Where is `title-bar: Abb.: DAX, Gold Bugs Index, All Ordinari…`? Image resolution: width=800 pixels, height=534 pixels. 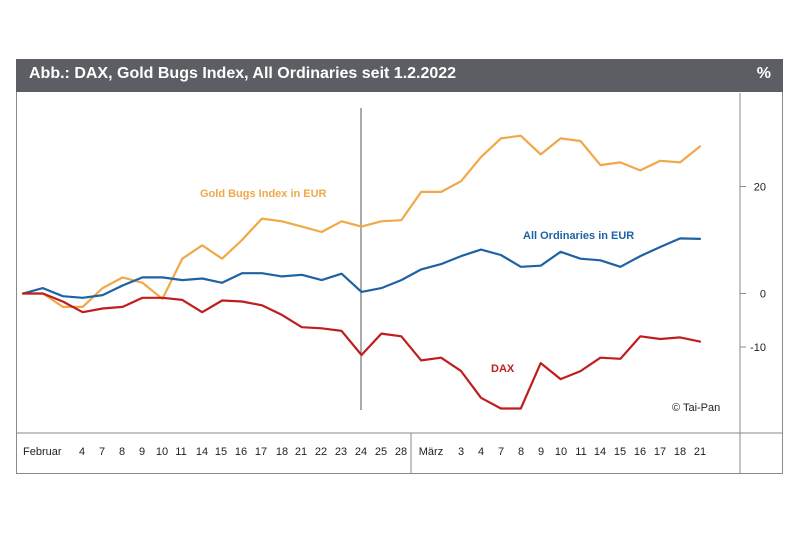 title-bar: Abb.: DAX, Gold Bugs Index, All Ordinari… is located at coordinates (399, 75).